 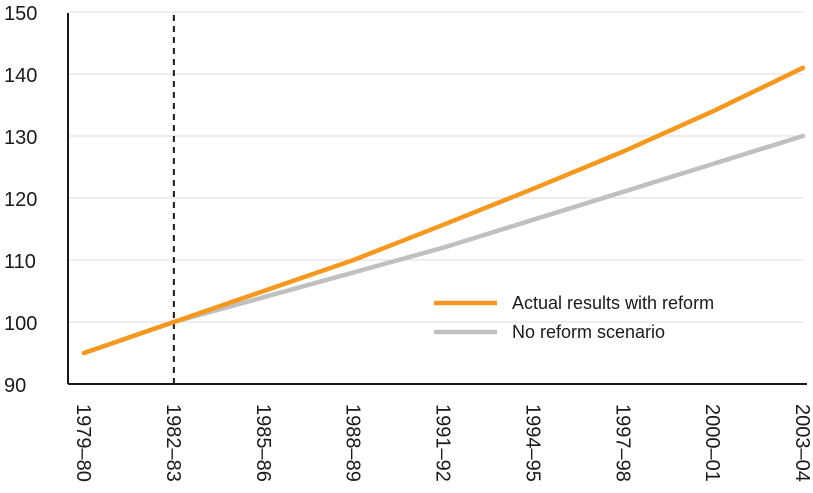 What do you see at coordinates (588, 332) in the screenshot?
I see `legend-label-1: No reform scenario` at bounding box center [588, 332].